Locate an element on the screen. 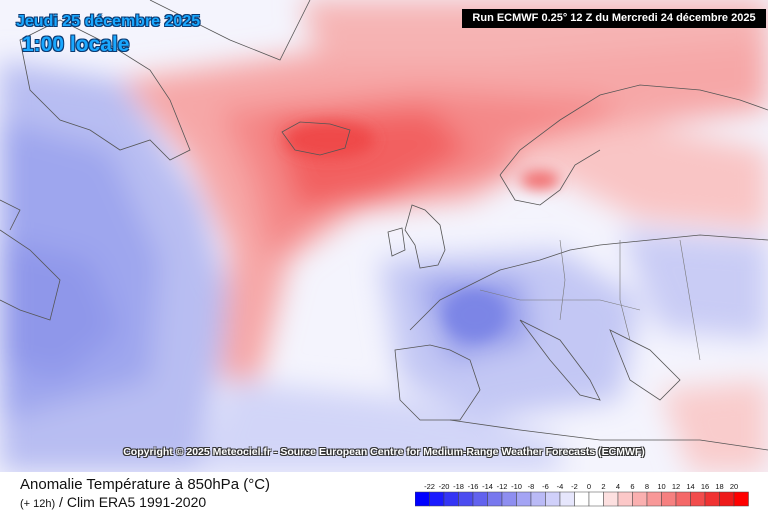  legend-label: -18 is located at coordinates (458, 486).